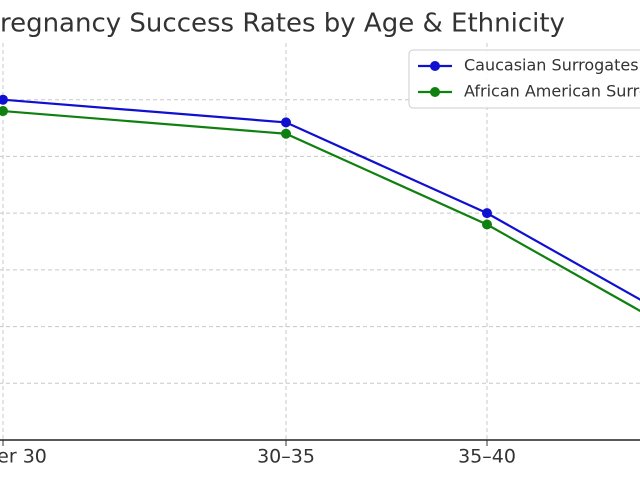  What do you see at coordinates (552, 91) in the screenshot?
I see `legend-label: African American Surrogates` at bounding box center [552, 91].